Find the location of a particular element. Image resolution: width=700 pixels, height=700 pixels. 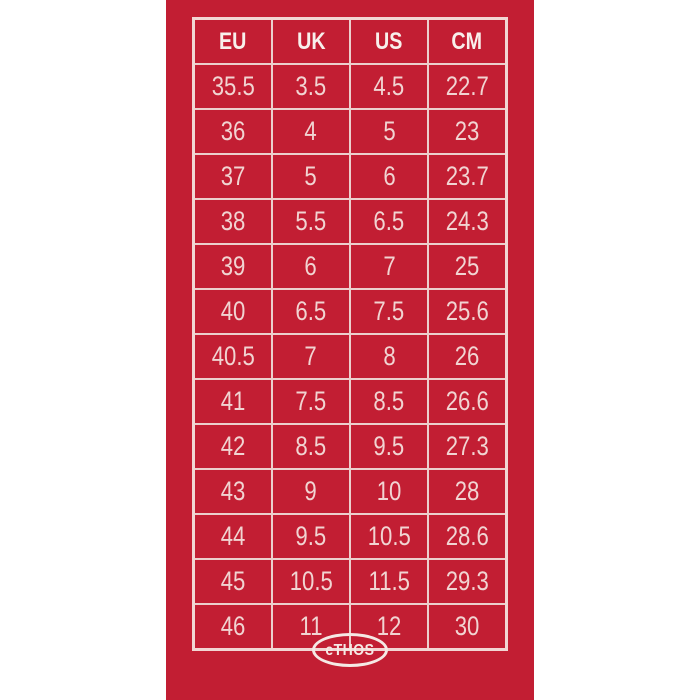

table-cell-value: 11 is located at coordinates (311, 626).